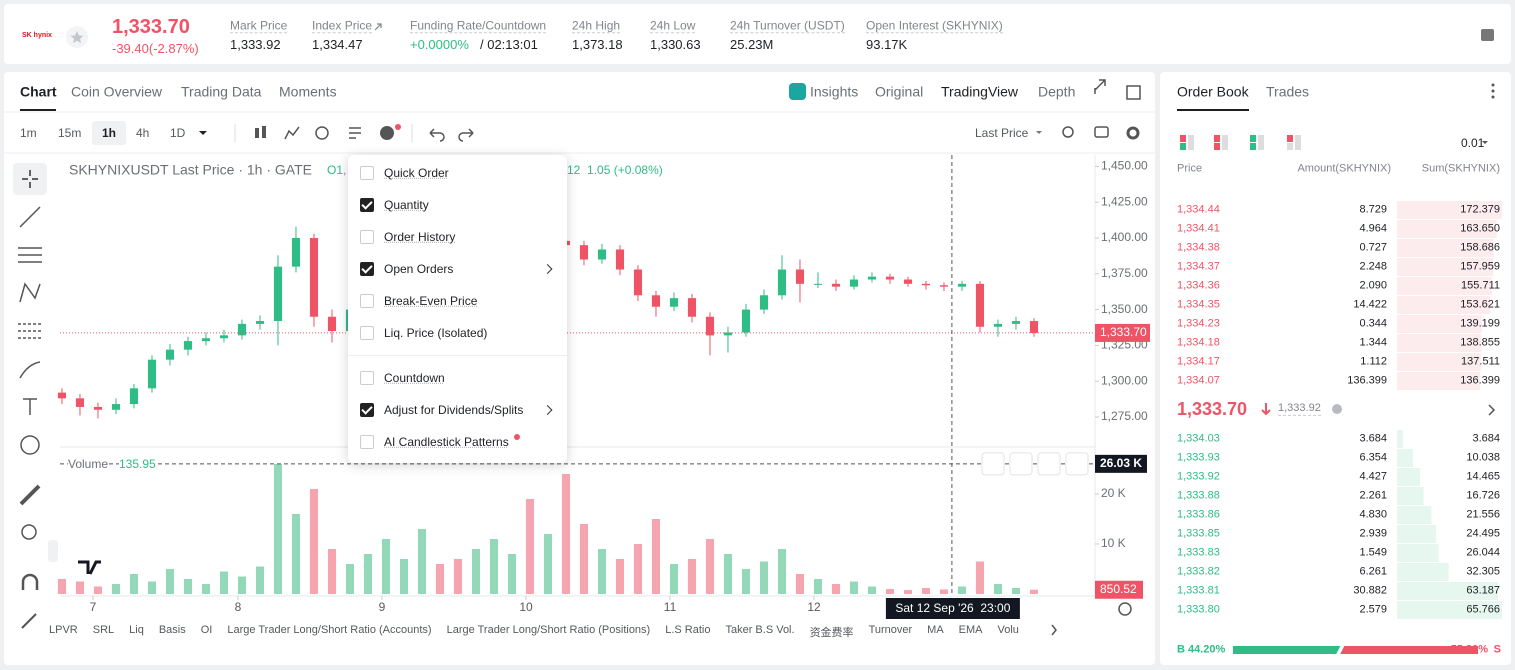  Describe the element at coordinates (406, 204) in the screenshot. I see `menu-item: Quantity` at that location.